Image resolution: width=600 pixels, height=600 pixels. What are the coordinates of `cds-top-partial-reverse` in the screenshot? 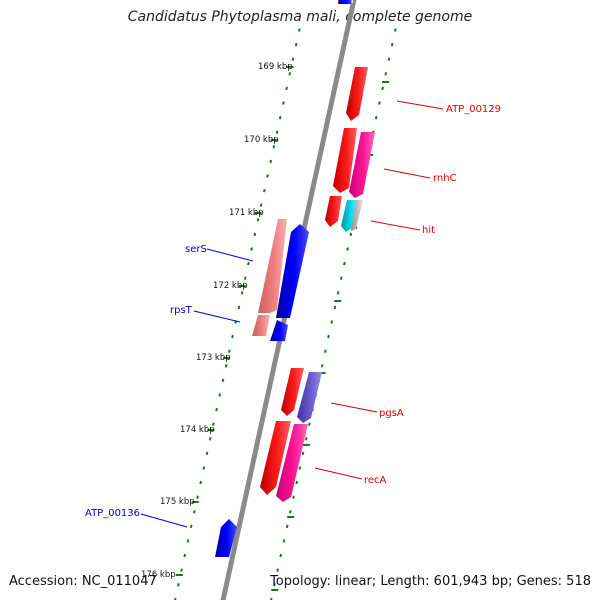 It's located at (345, 2).